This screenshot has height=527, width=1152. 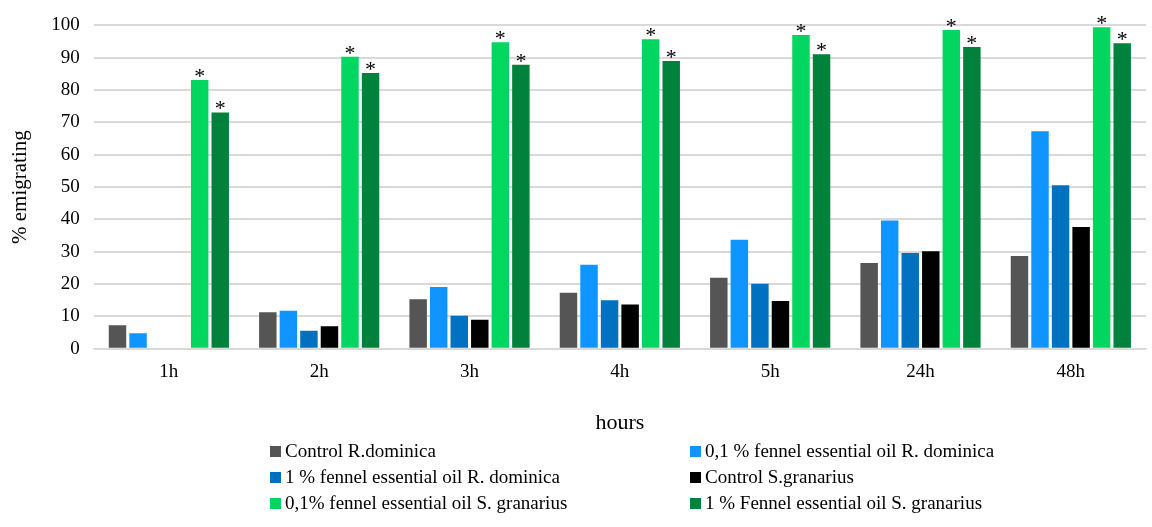 What do you see at coordinates (70, 186) in the screenshot?
I see `y-tick-label: 50` at bounding box center [70, 186].